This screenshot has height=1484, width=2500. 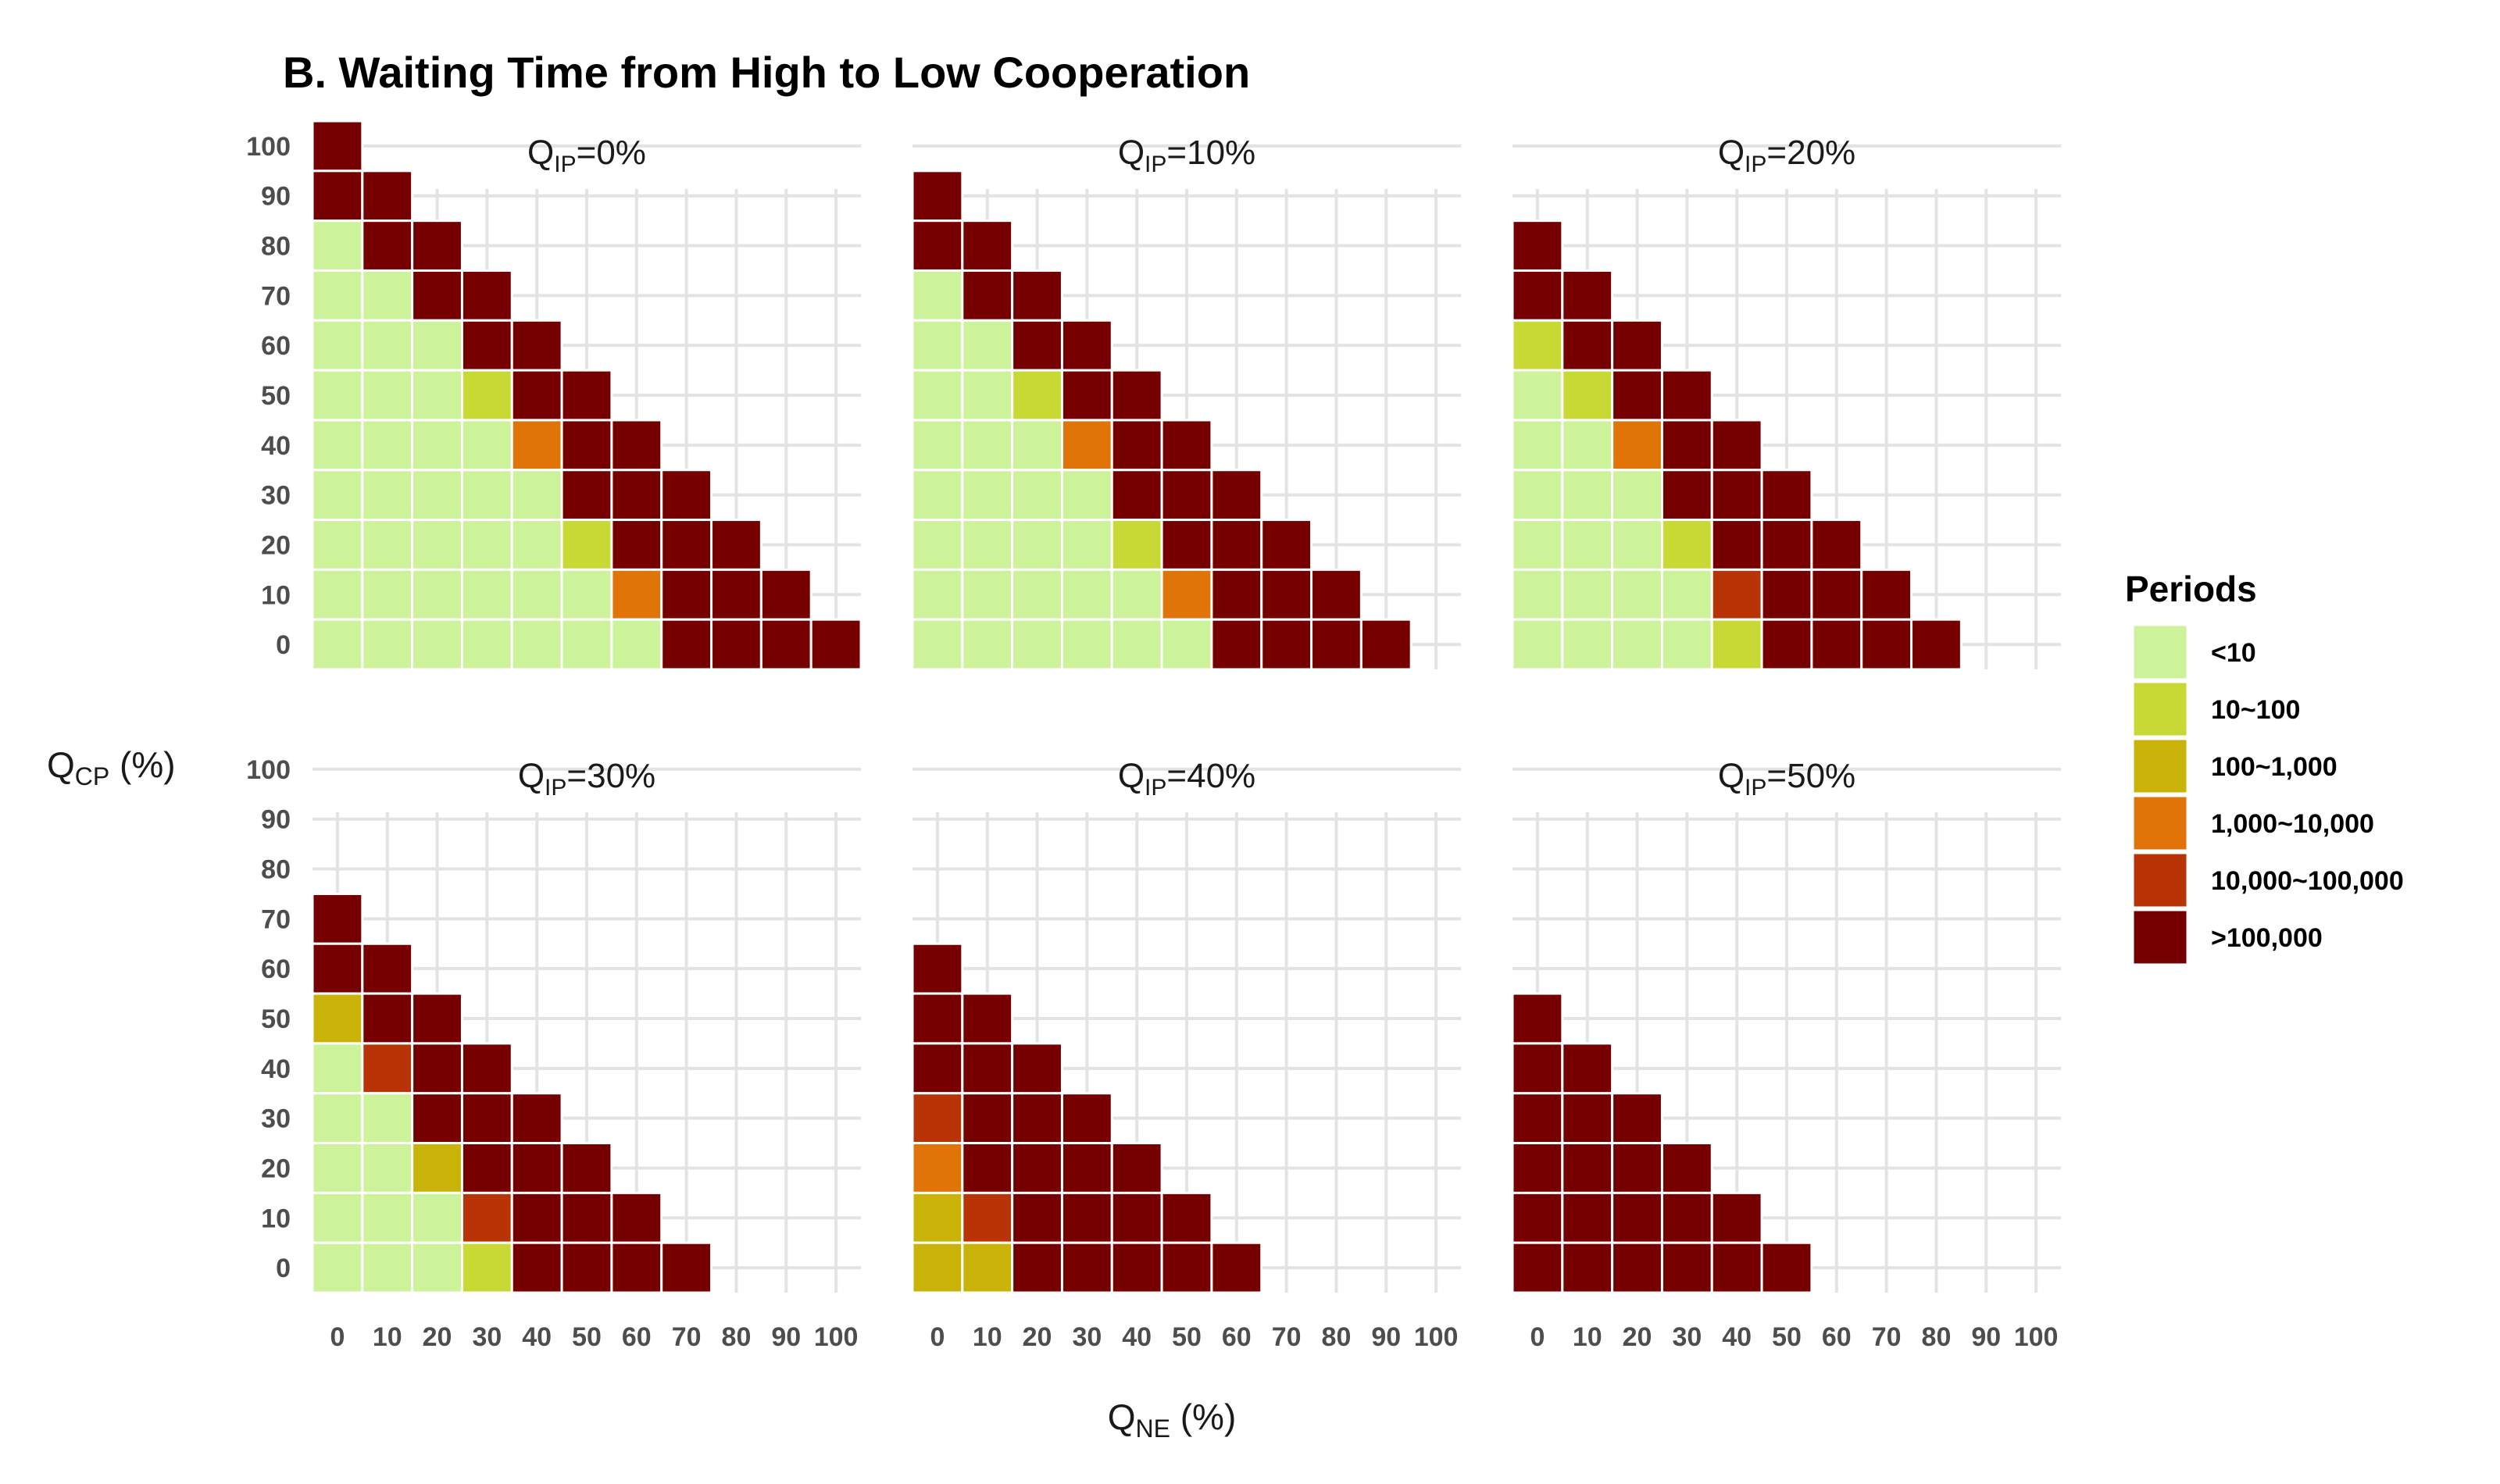 What do you see at coordinates (586, 779) in the screenshot?
I see `facet-title: QIP=30%` at bounding box center [586, 779].